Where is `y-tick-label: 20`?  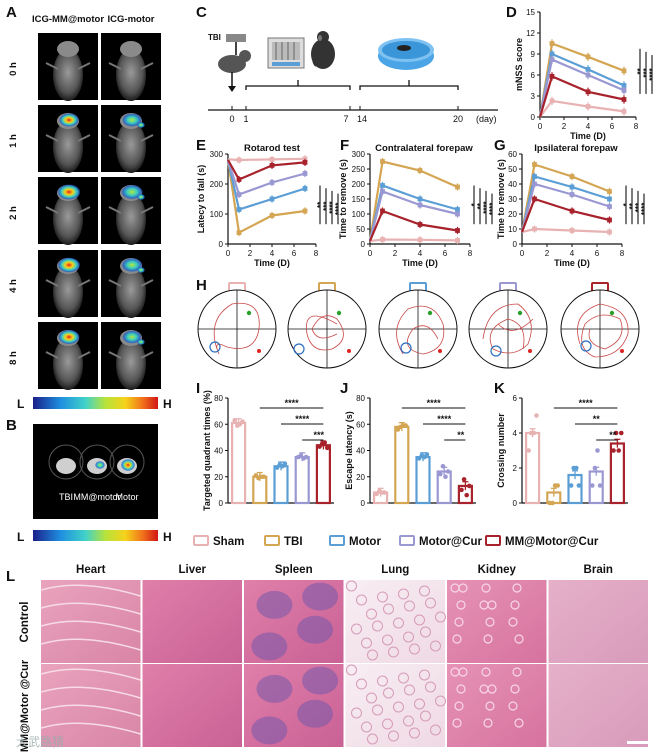 y-tick-label: 20 is located at coordinates (512, 214).